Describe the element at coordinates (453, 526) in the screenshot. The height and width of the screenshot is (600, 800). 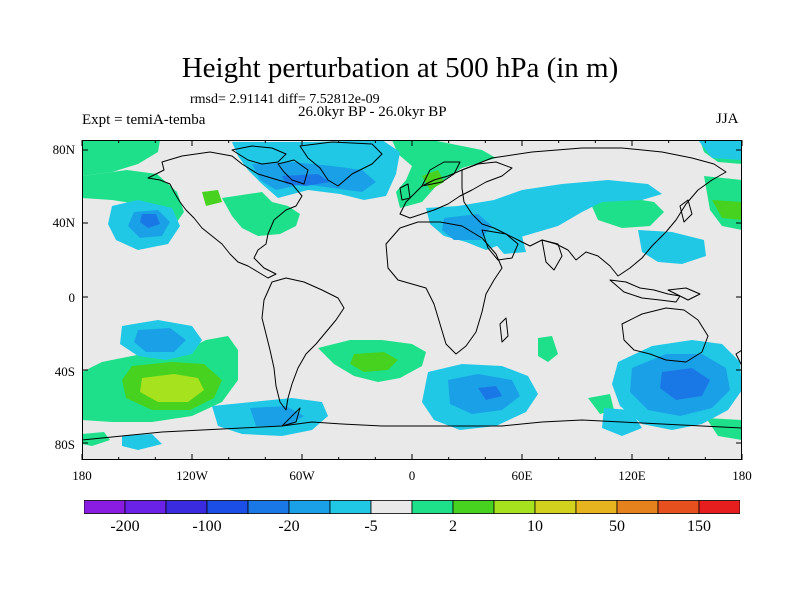
I see `colorbar-label: 2` at that location.